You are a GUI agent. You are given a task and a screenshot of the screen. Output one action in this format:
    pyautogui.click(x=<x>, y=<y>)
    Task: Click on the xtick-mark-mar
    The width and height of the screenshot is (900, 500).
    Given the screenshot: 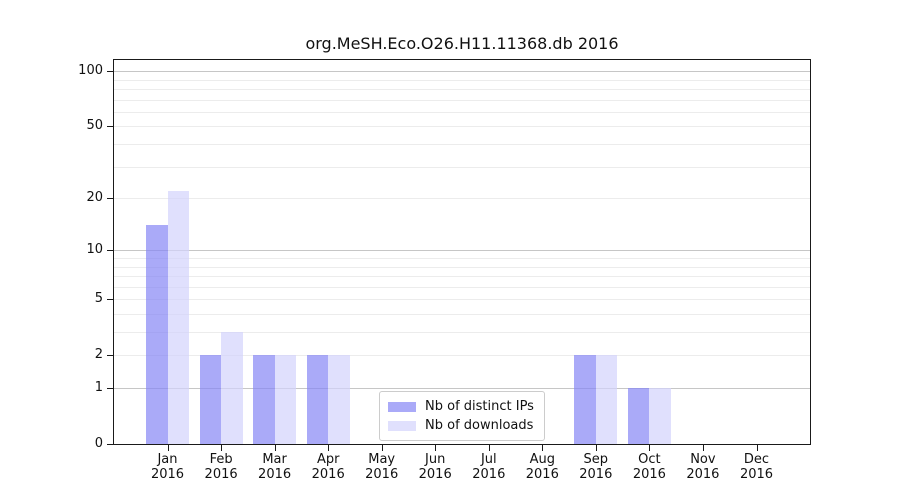 What is the action you would take?
    pyautogui.click(x=275, y=448)
    